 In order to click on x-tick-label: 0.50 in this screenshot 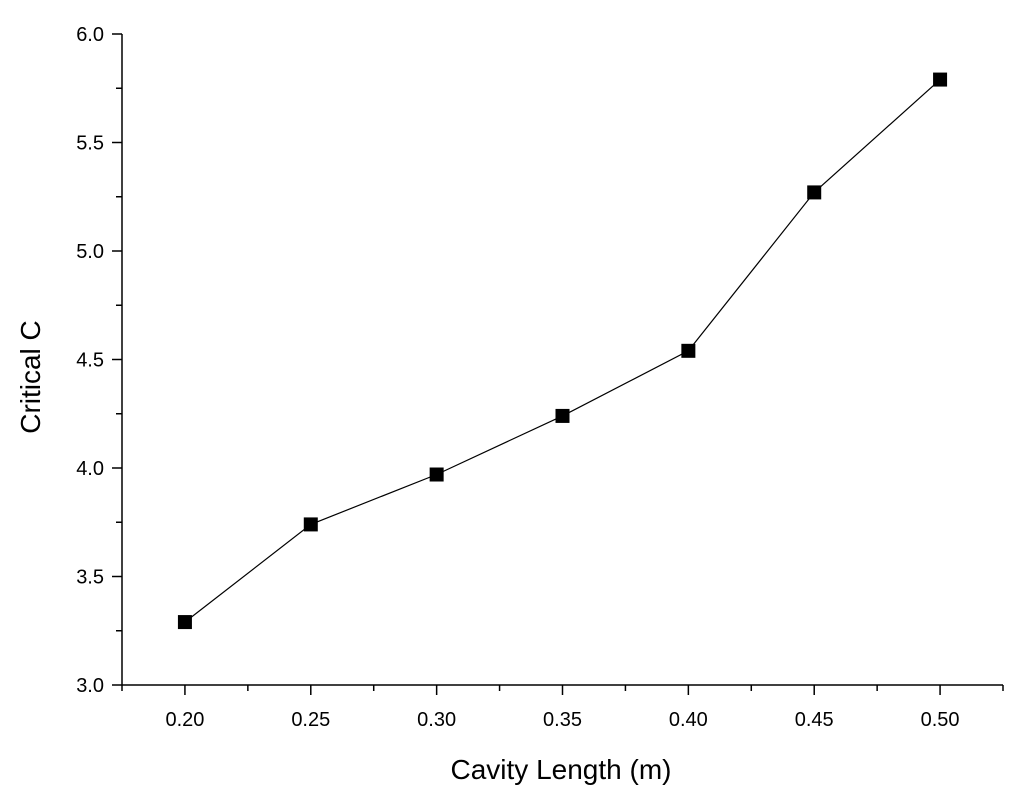, I will do `click(940, 720)`.